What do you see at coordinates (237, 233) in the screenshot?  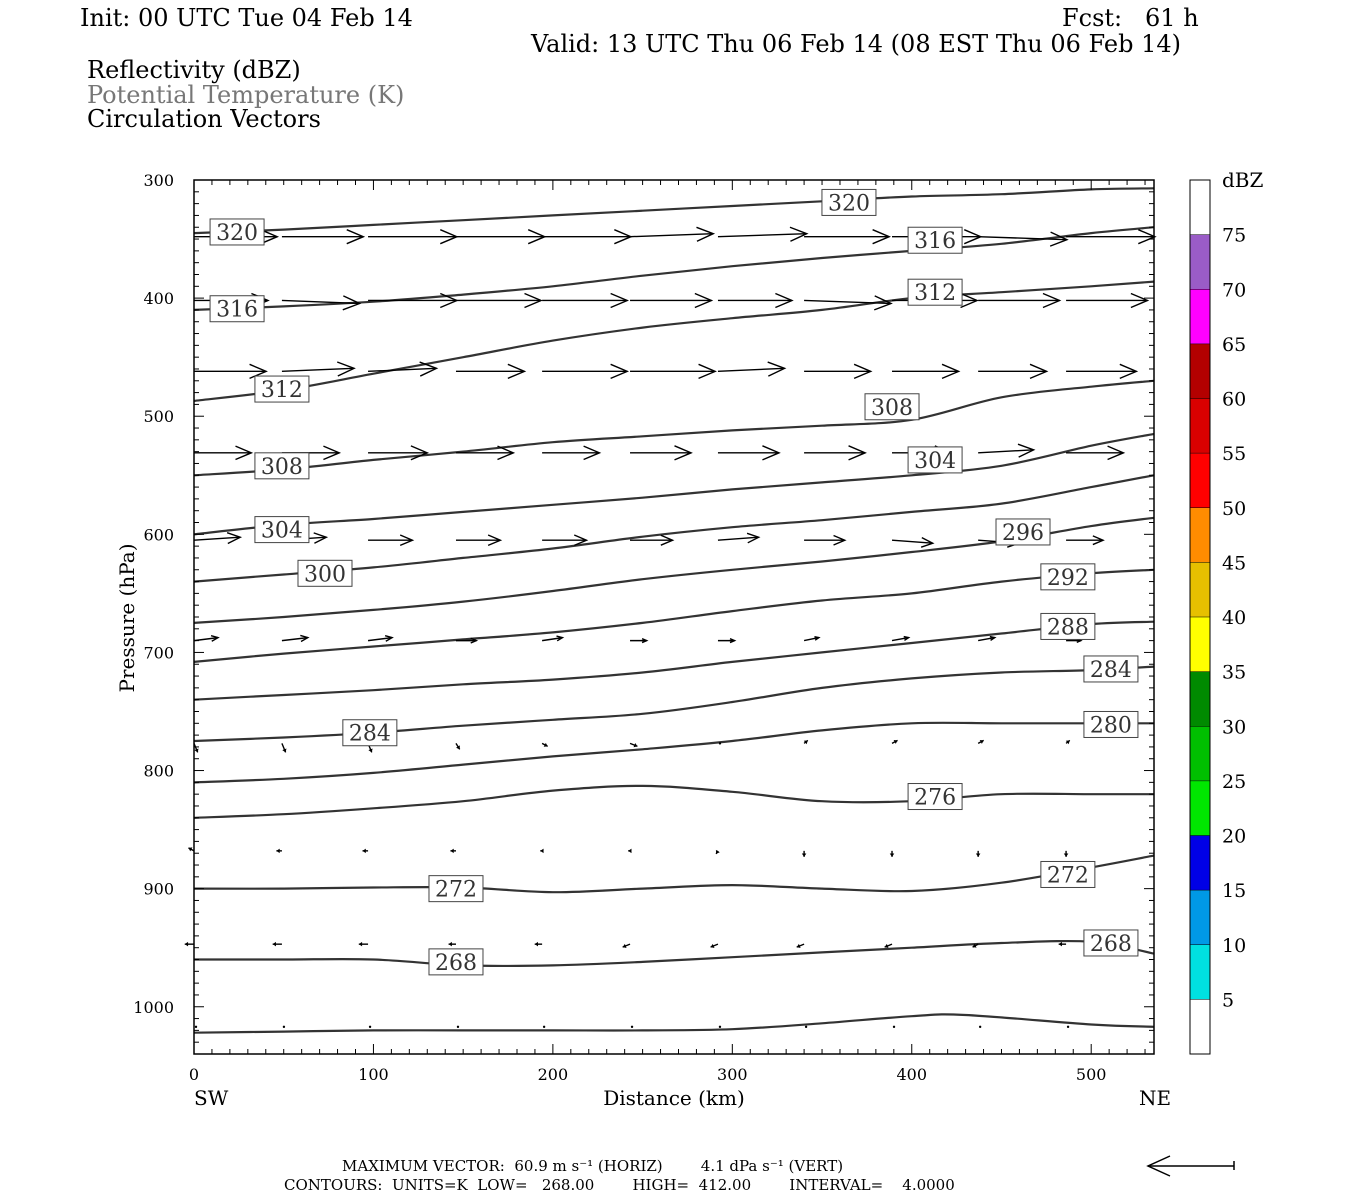 I see `svg-text: 320` at bounding box center [237, 233].